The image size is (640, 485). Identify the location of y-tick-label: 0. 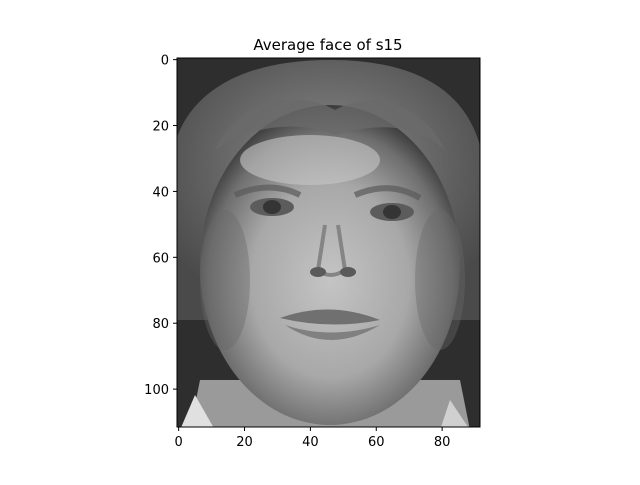
(165, 61).